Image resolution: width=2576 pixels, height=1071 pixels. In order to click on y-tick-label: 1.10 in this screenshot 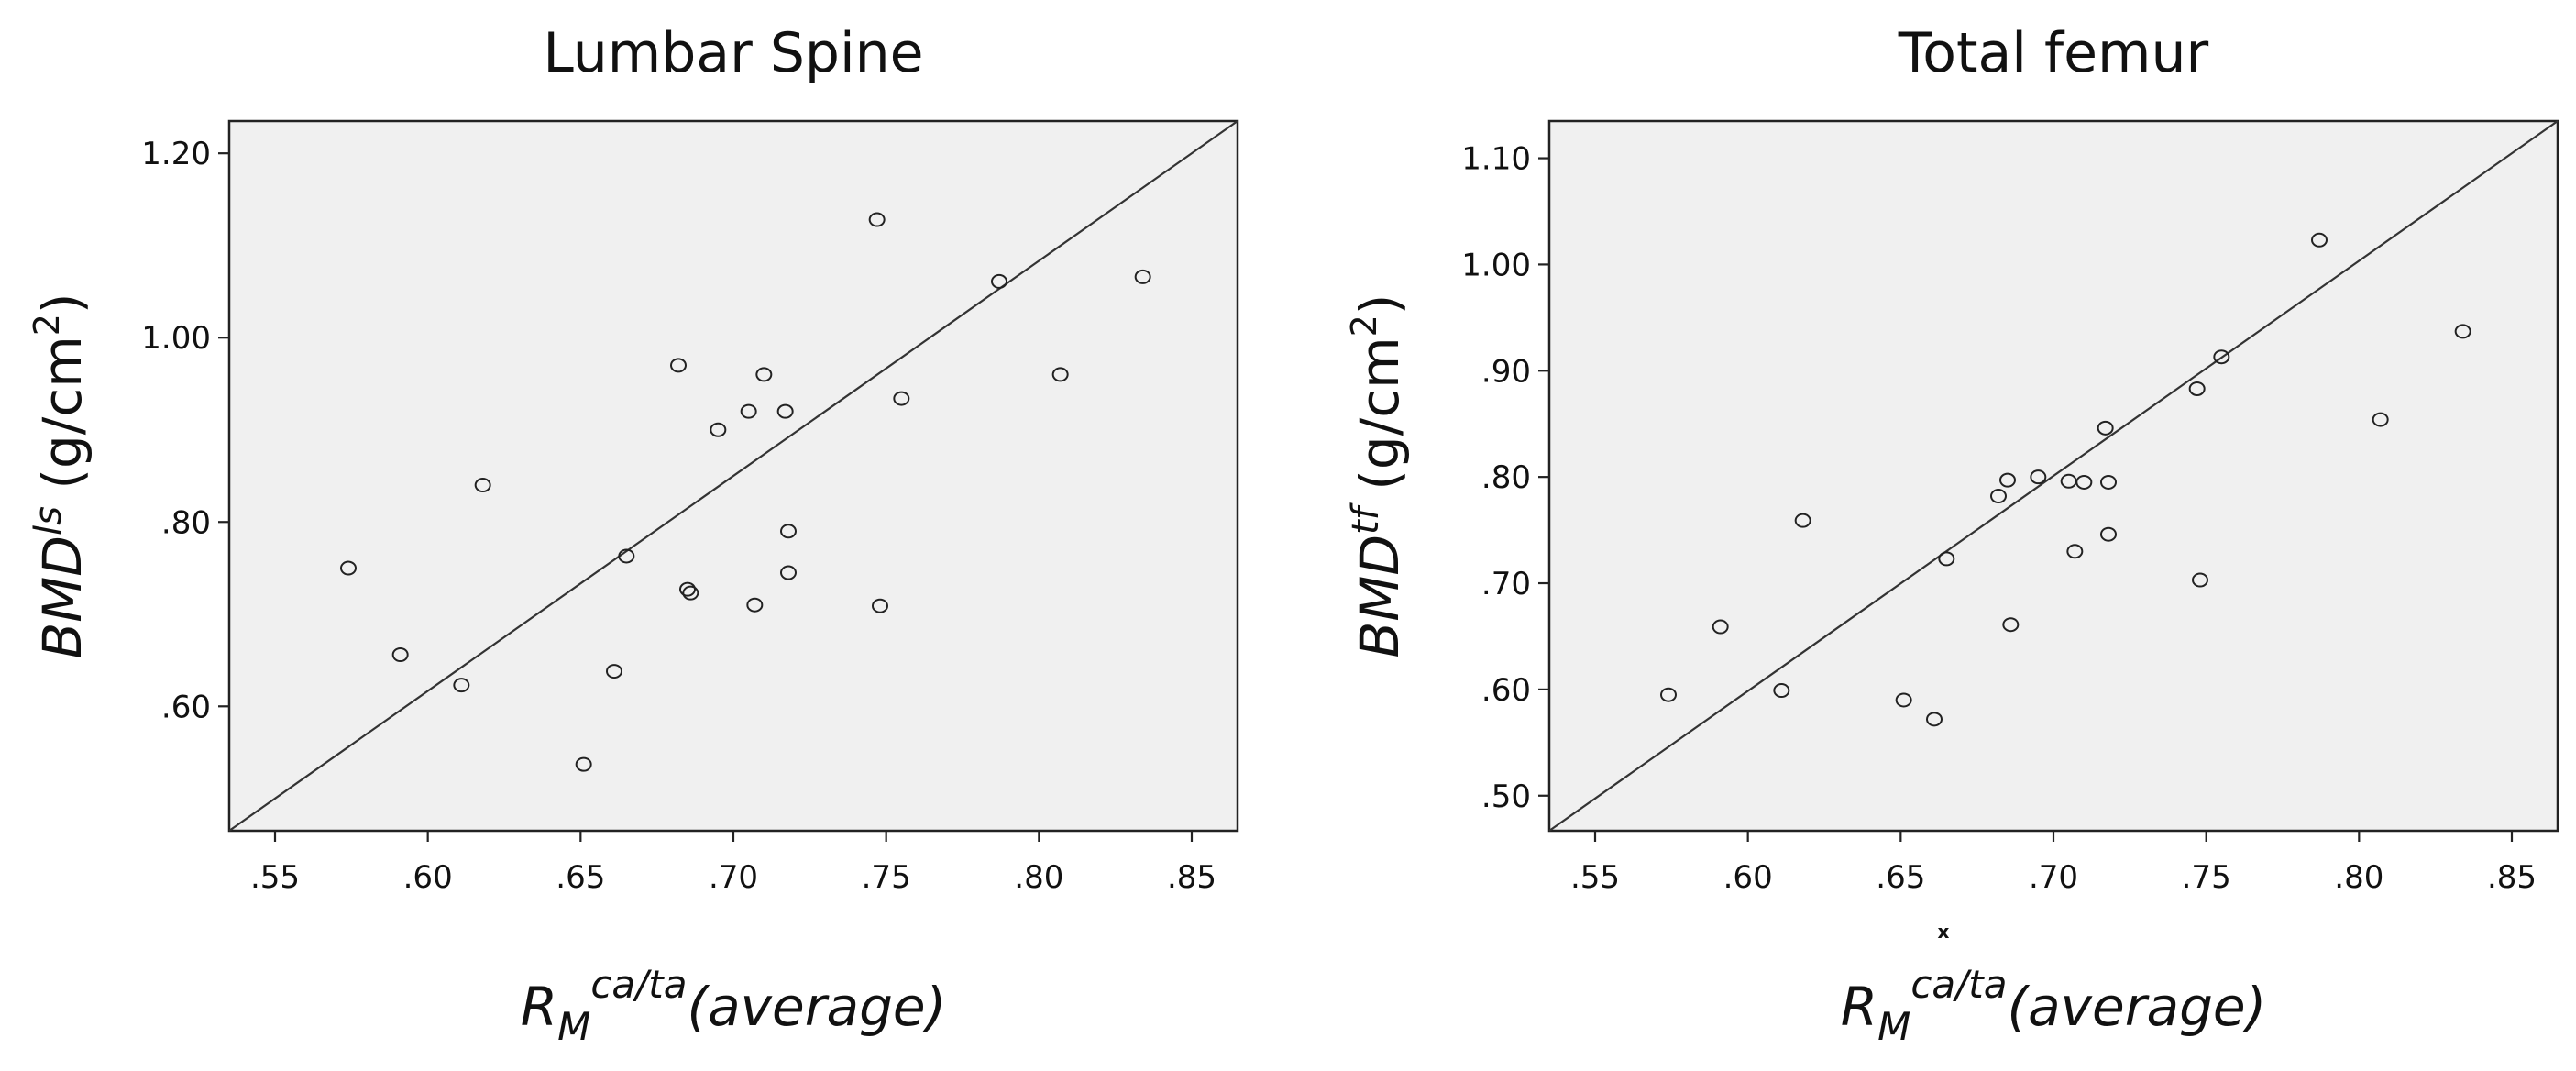, I will do `click(1496, 159)`.